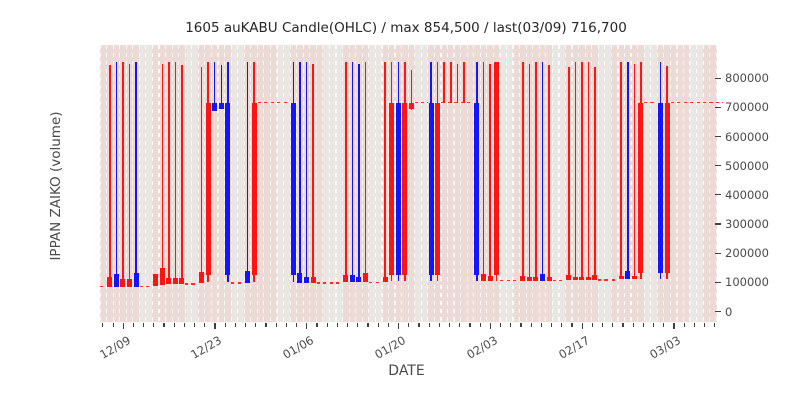 The height and width of the screenshot is (400, 800). I want to click on x-axis-tick-label: 12/23, so click(206, 347).